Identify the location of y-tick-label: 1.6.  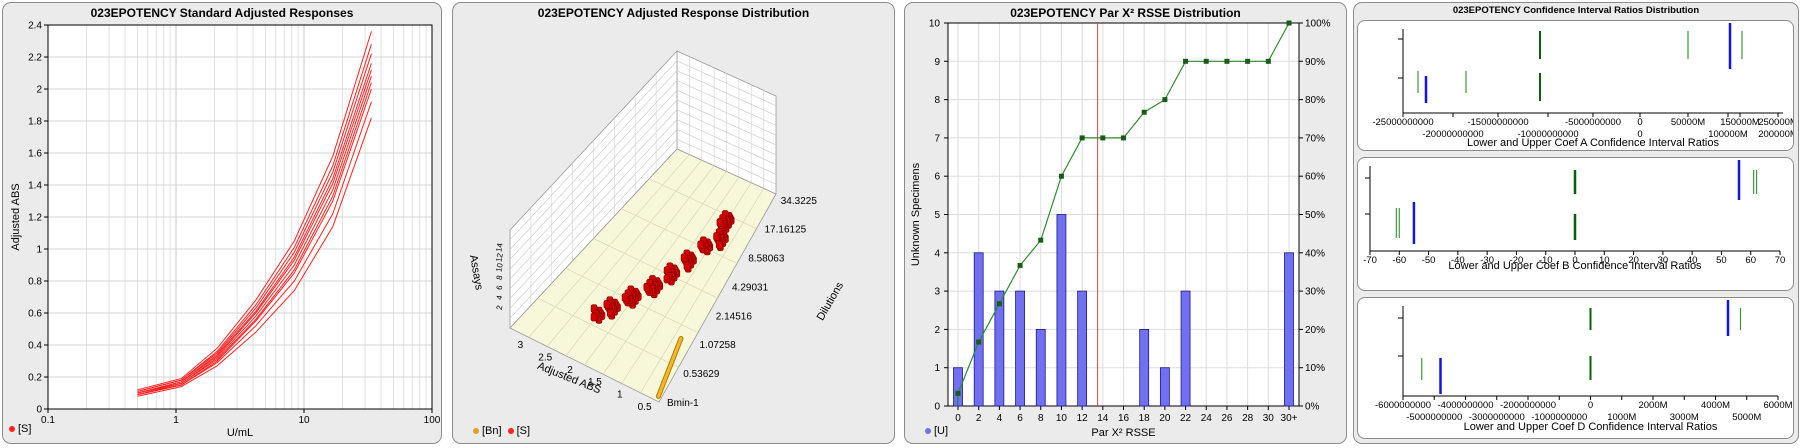
(35, 154).